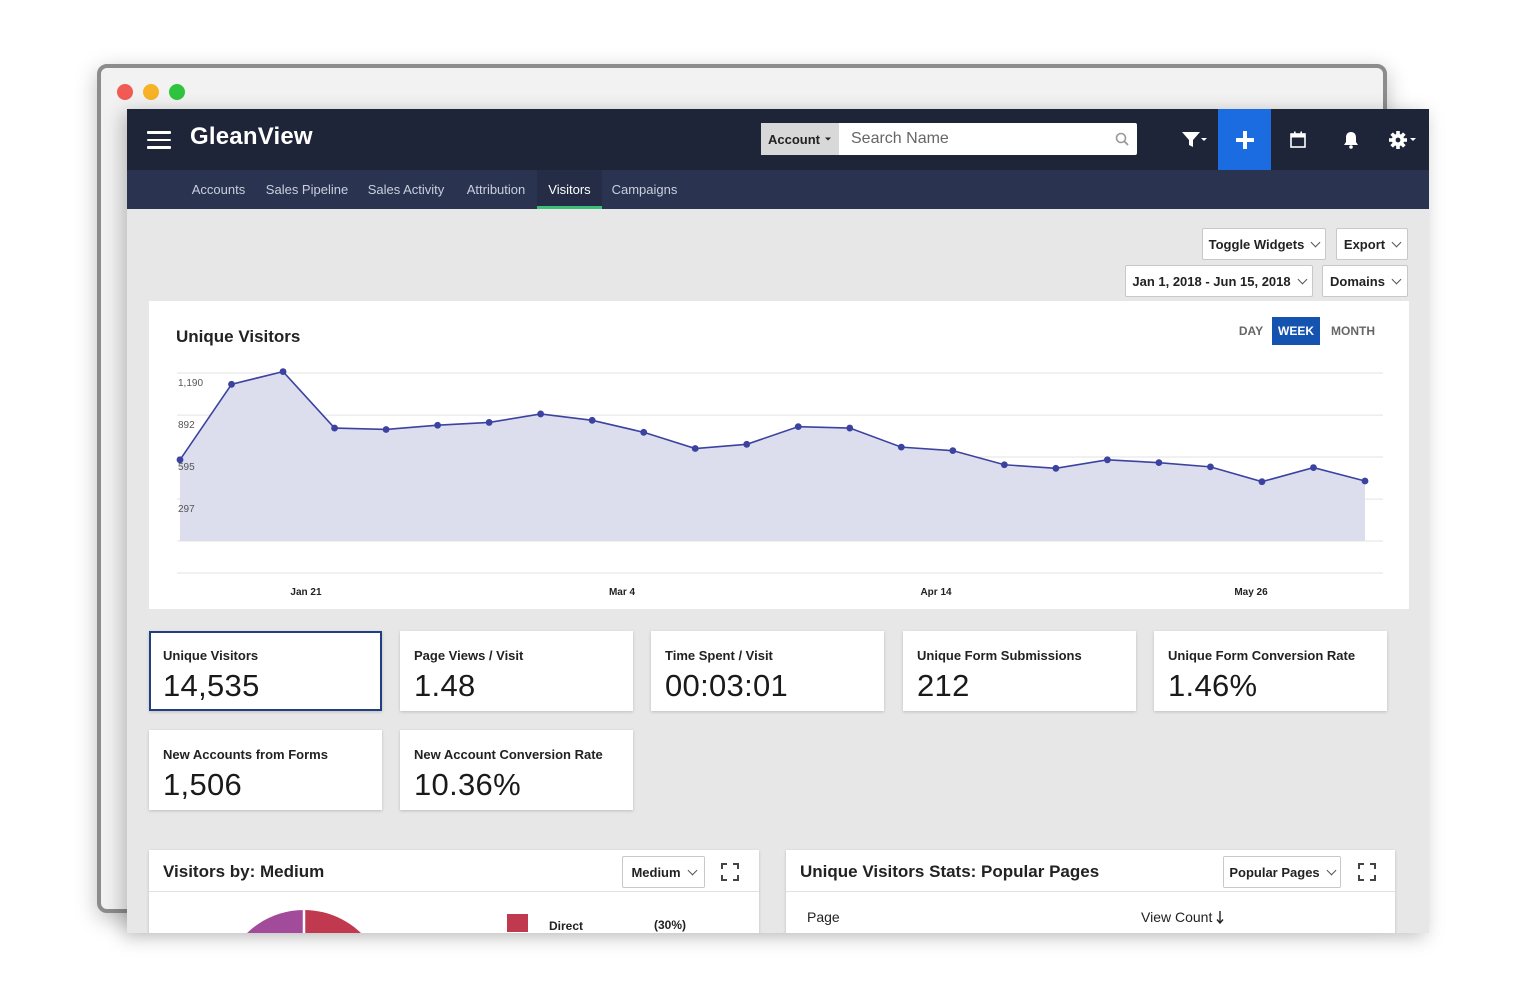  What do you see at coordinates (218, 189) in the screenshot?
I see `tab-accounts: Accounts` at bounding box center [218, 189].